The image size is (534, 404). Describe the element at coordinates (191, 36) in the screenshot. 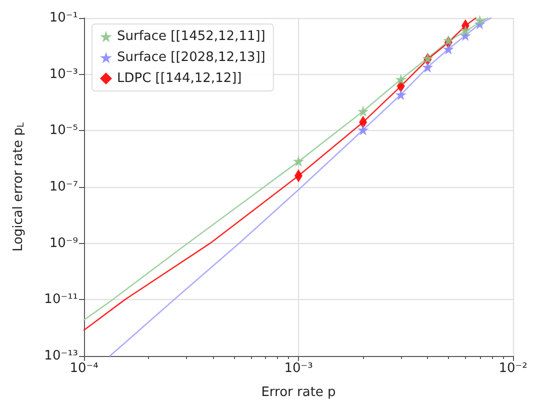

I see `legend-label: Surface [[1452,12,11]]` at that location.